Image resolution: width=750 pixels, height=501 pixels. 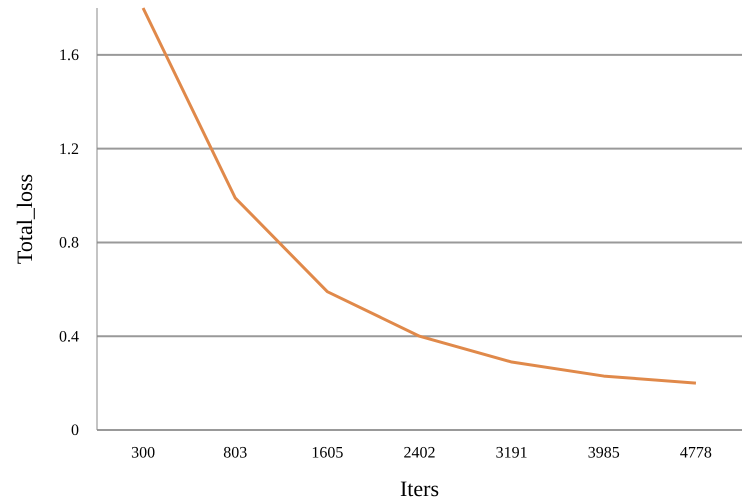 What do you see at coordinates (69, 337) in the screenshot?
I see `y-tick-label: 0.4` at bounding box center [69, 337].